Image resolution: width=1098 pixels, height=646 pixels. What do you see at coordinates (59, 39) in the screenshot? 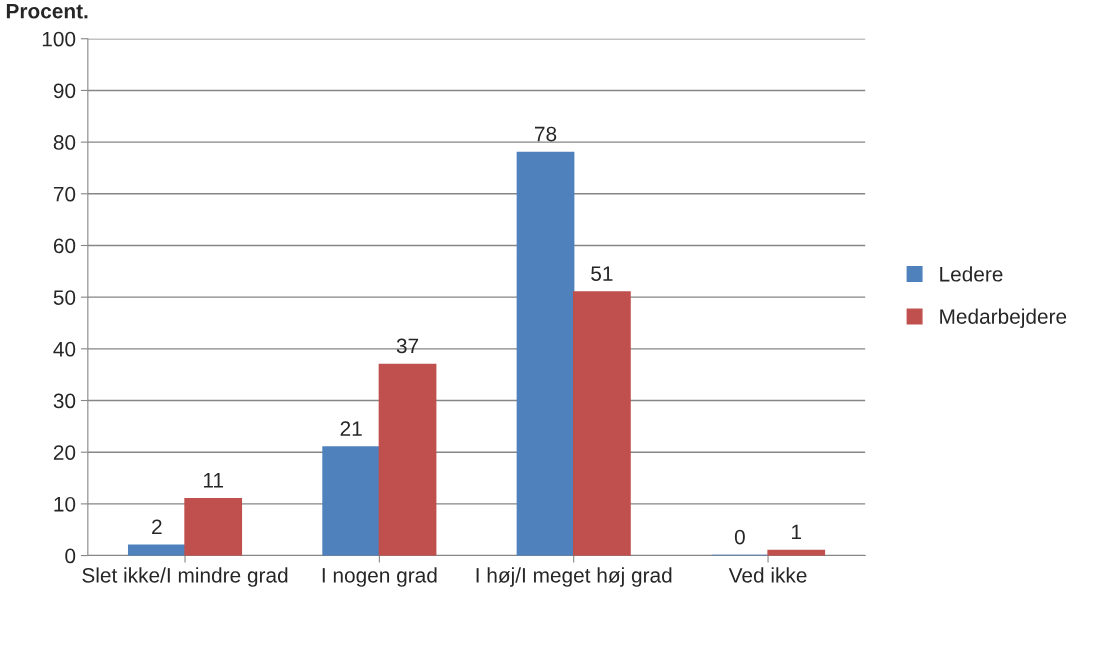
I see `y-tick-label: 100` at bounding box center [59, 39].